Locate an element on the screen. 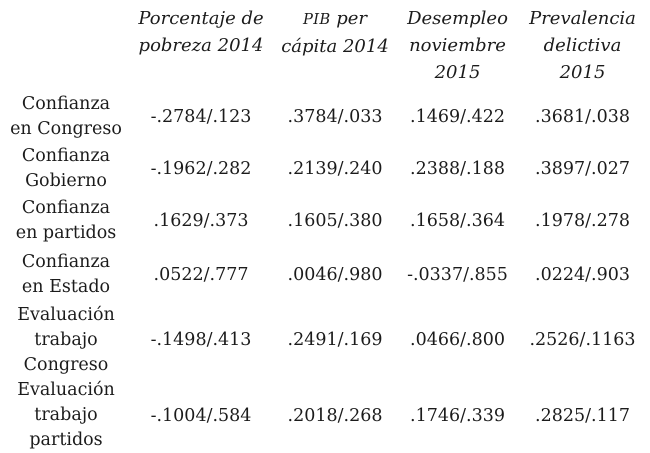  row-label-evaluacion-trabajo-congreso: Evaluación trabajo Congreso is located at coordinates (66, 340).